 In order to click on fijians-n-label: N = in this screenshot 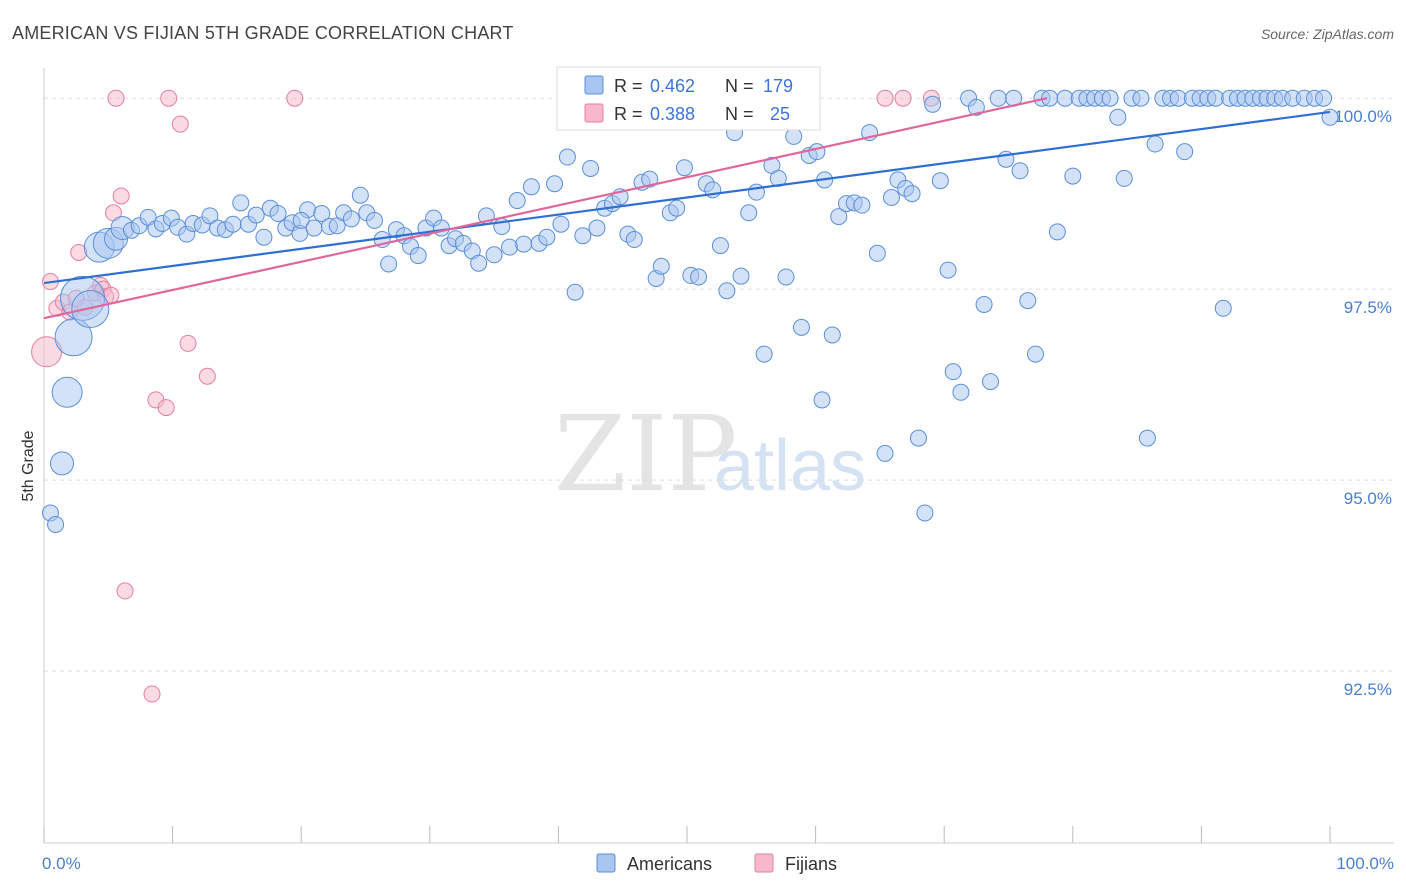, I will do `click(739, 114)`.